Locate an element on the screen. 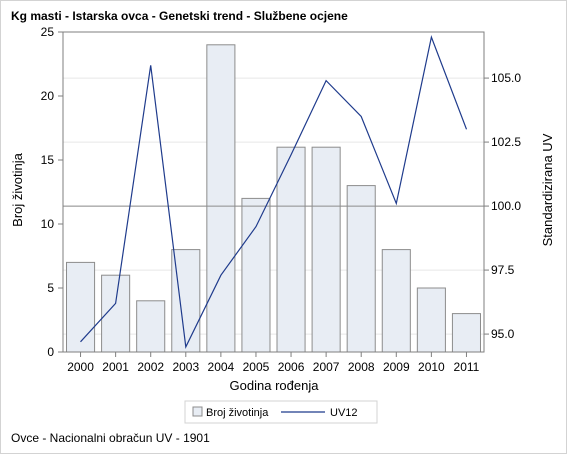 This screenshot has width=567, height=454. y-tick-label-4: 20 is located at coordinates (48, 96).